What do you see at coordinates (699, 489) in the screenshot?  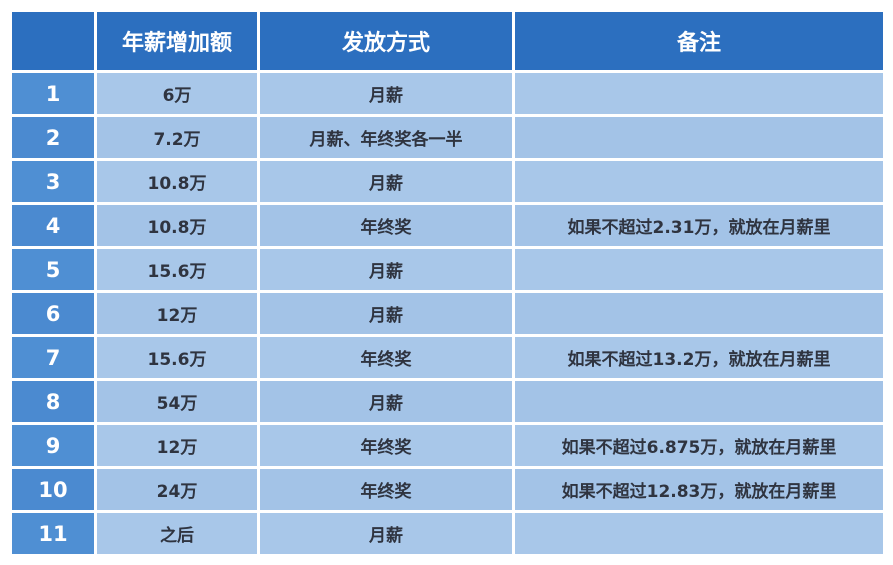 I see `note-cell: 如果不超过12.83万，就放在月薪里` at bounding box center [699, 489].